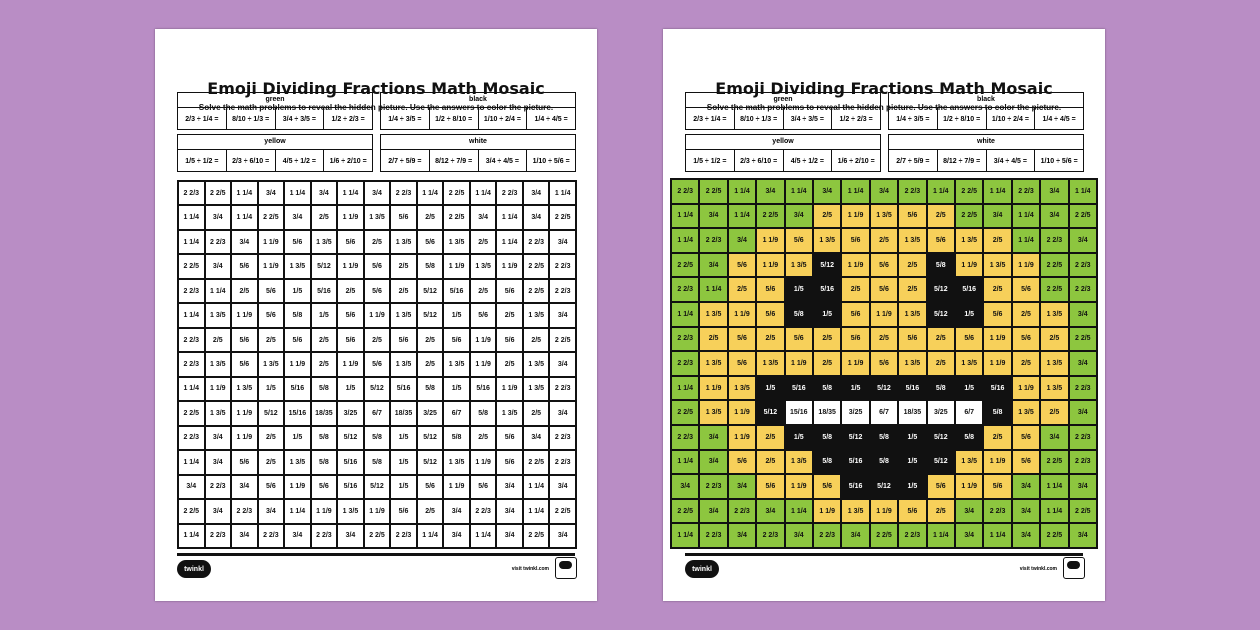  I want to click on division-problem: 4/5 ÷ 1/2 =, so click(300, 161).